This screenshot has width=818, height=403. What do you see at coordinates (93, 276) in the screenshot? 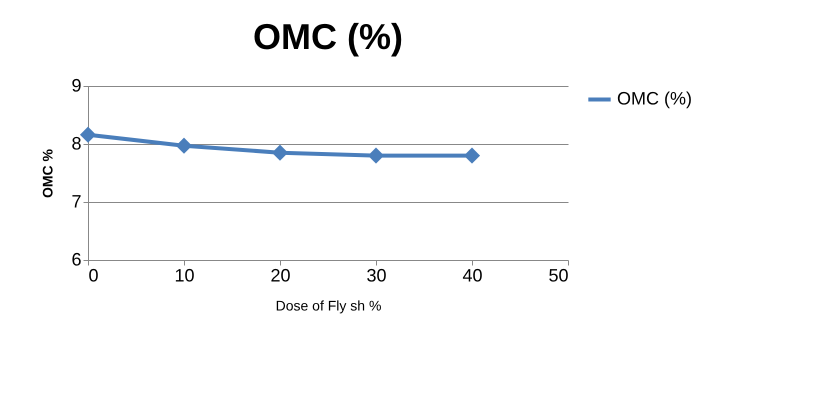
I see `x-tick-label: 0` at bounding box center [93, 276].